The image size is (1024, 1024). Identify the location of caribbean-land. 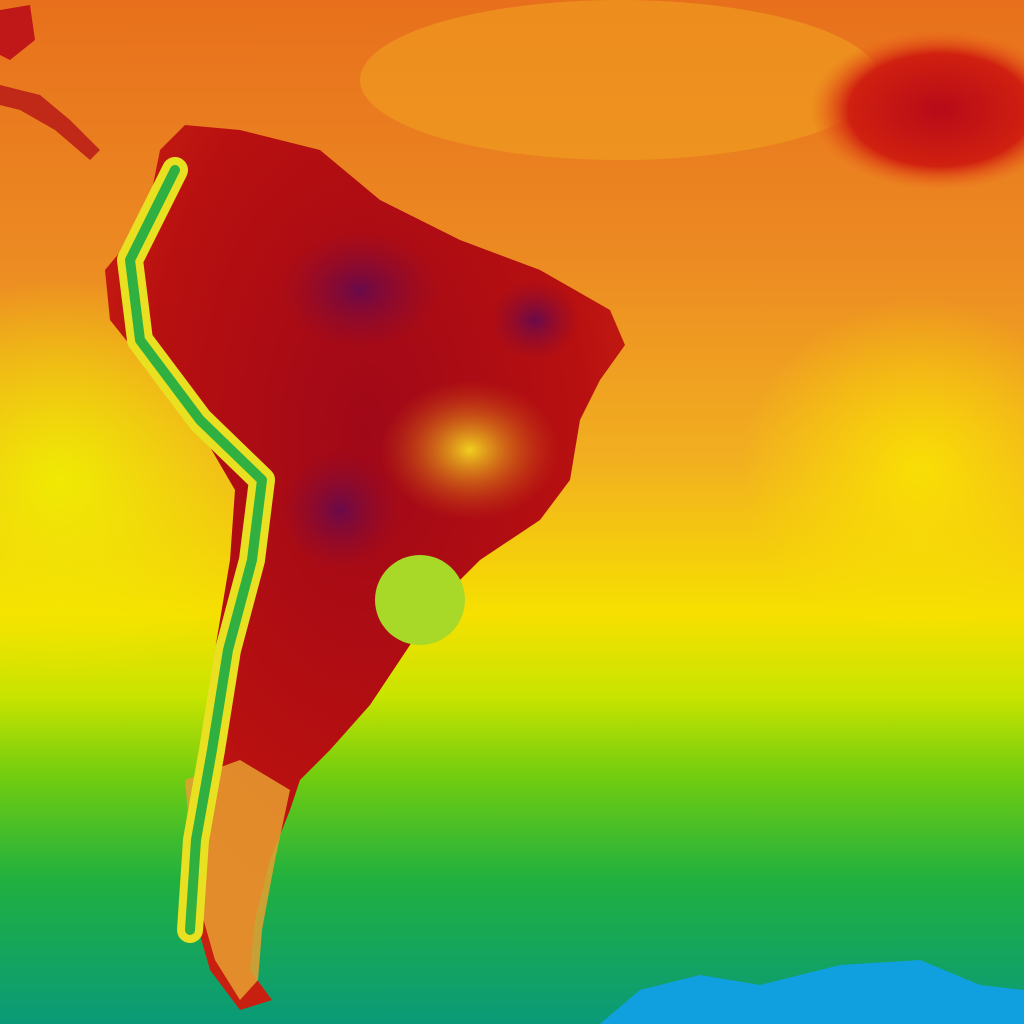
(17, 32).